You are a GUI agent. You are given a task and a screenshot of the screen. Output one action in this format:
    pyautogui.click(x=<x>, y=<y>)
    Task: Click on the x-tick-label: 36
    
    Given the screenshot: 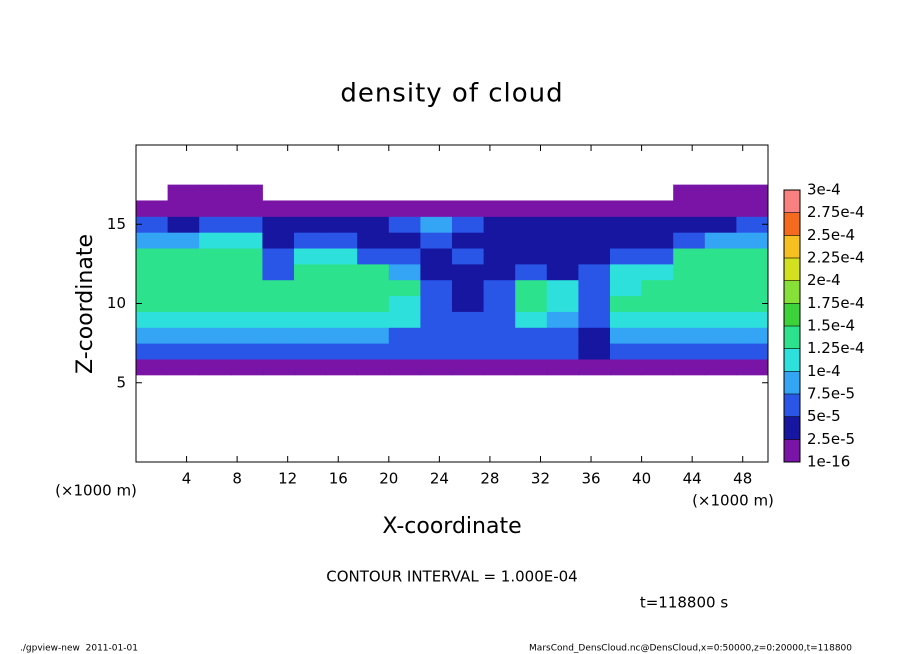 What is the action you would take?
    pyautogui.click(x=590, y=479)
    